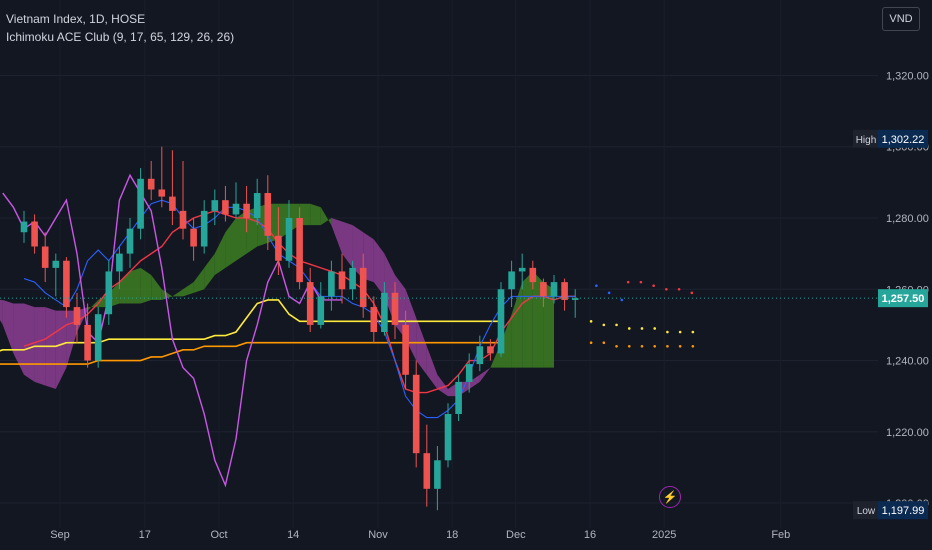 The image size is (932, 550). I want to click on high-value: 1,302.22, so click(903, 140).